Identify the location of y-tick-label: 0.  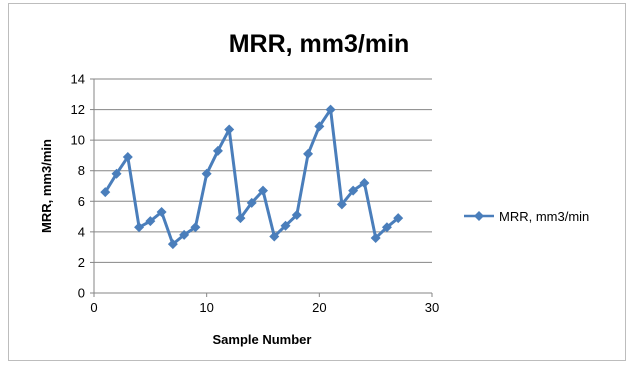
(81, 293).